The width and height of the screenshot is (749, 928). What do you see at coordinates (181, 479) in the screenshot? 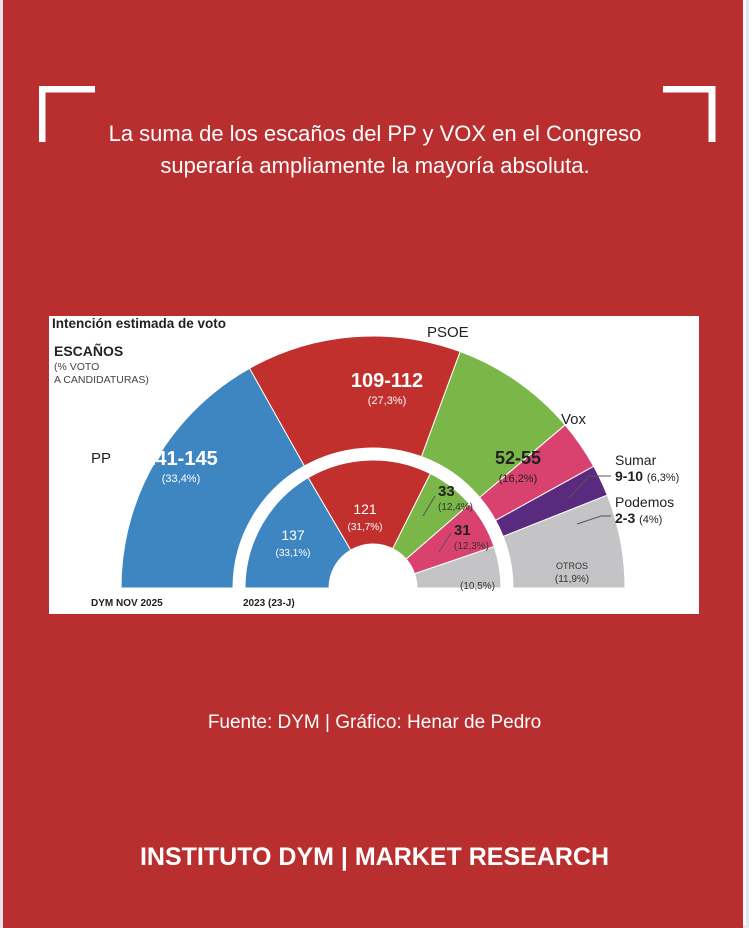
I see `value-pp-share: (33,4%)` at bounding box center [181, 479].